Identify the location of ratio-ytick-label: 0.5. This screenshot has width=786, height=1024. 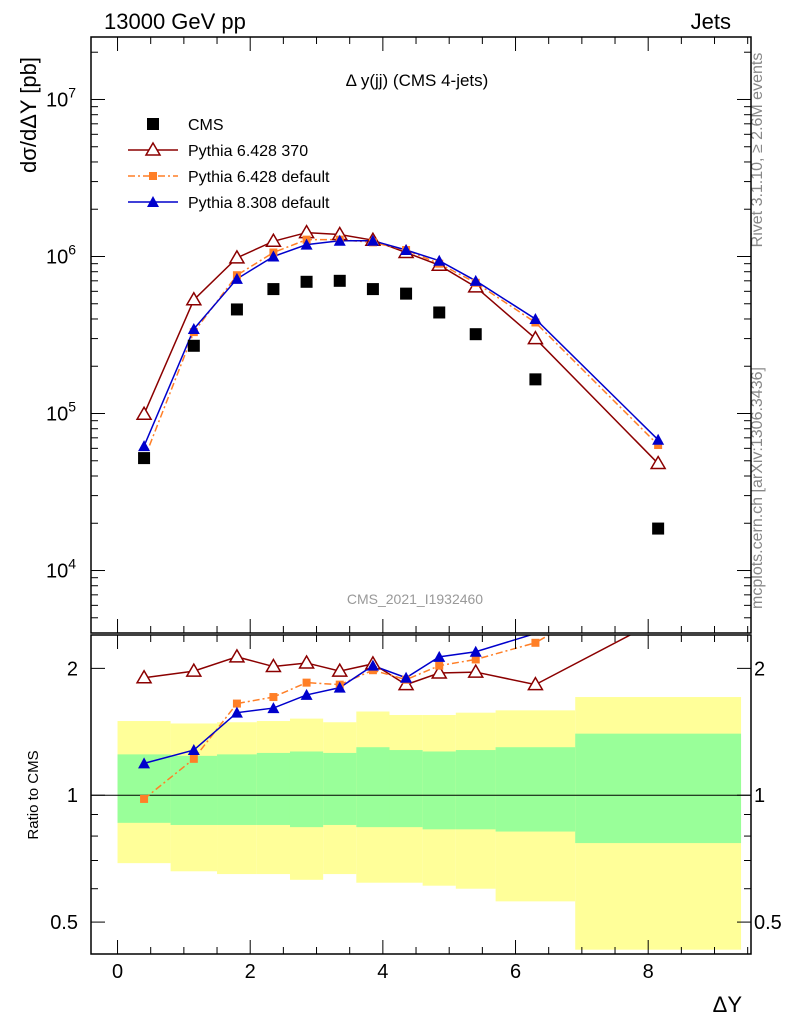
(64, 923).